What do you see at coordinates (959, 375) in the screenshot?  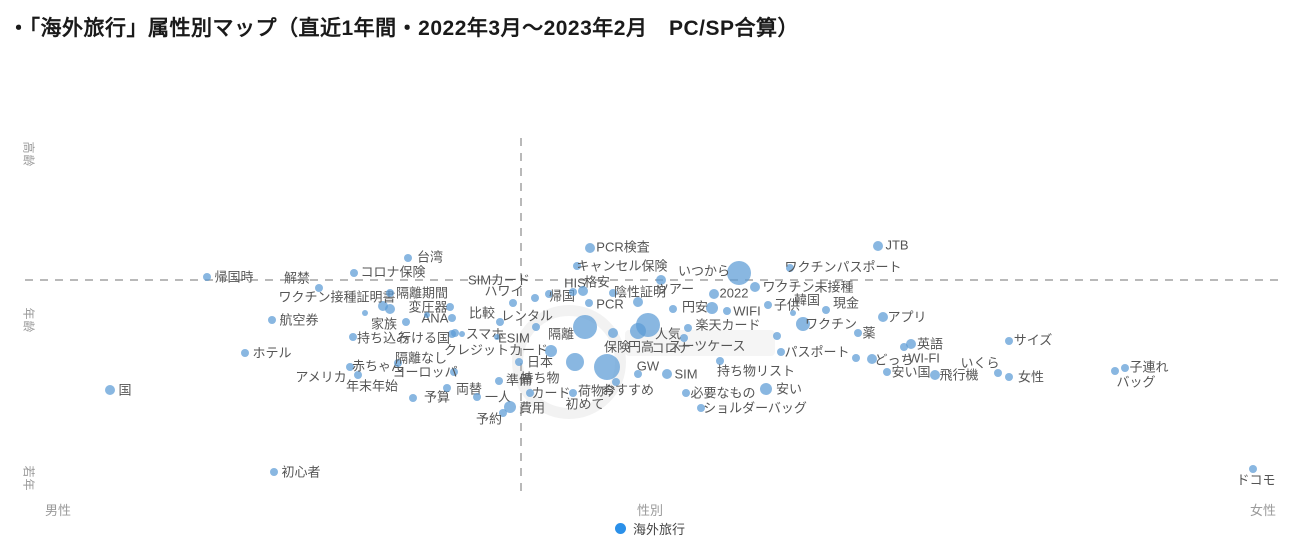 I see `bubble-label: 飛行機` at bounding box center [959, 375].